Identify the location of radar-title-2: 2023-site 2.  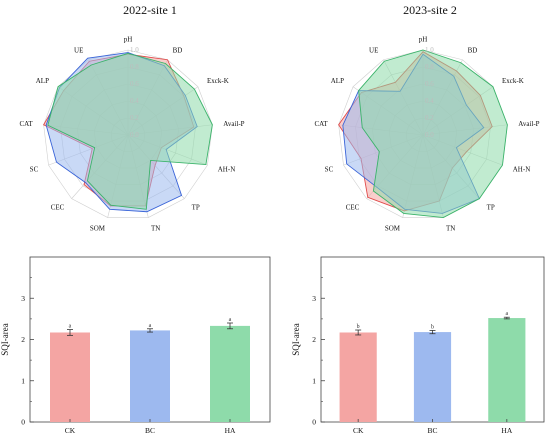
(430, 10).